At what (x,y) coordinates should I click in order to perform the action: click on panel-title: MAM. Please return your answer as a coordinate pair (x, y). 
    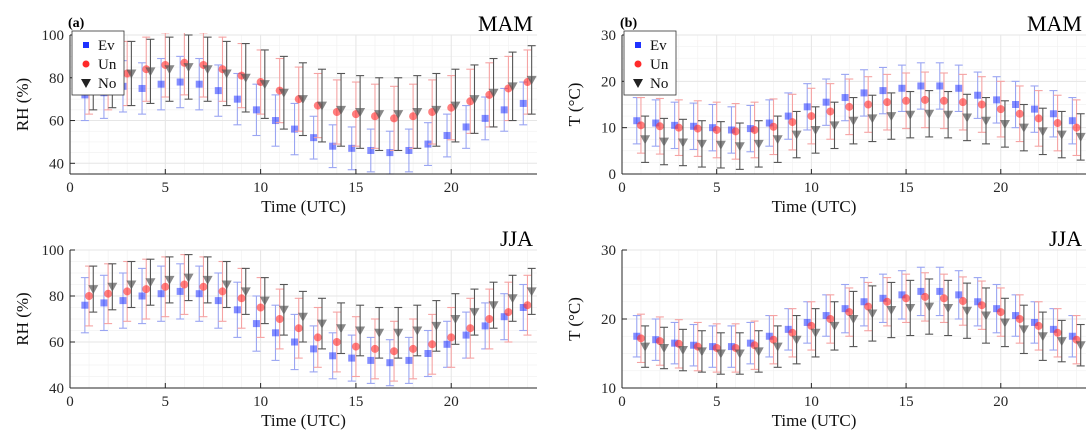
    Looking at the image, I should click on (505, 23).